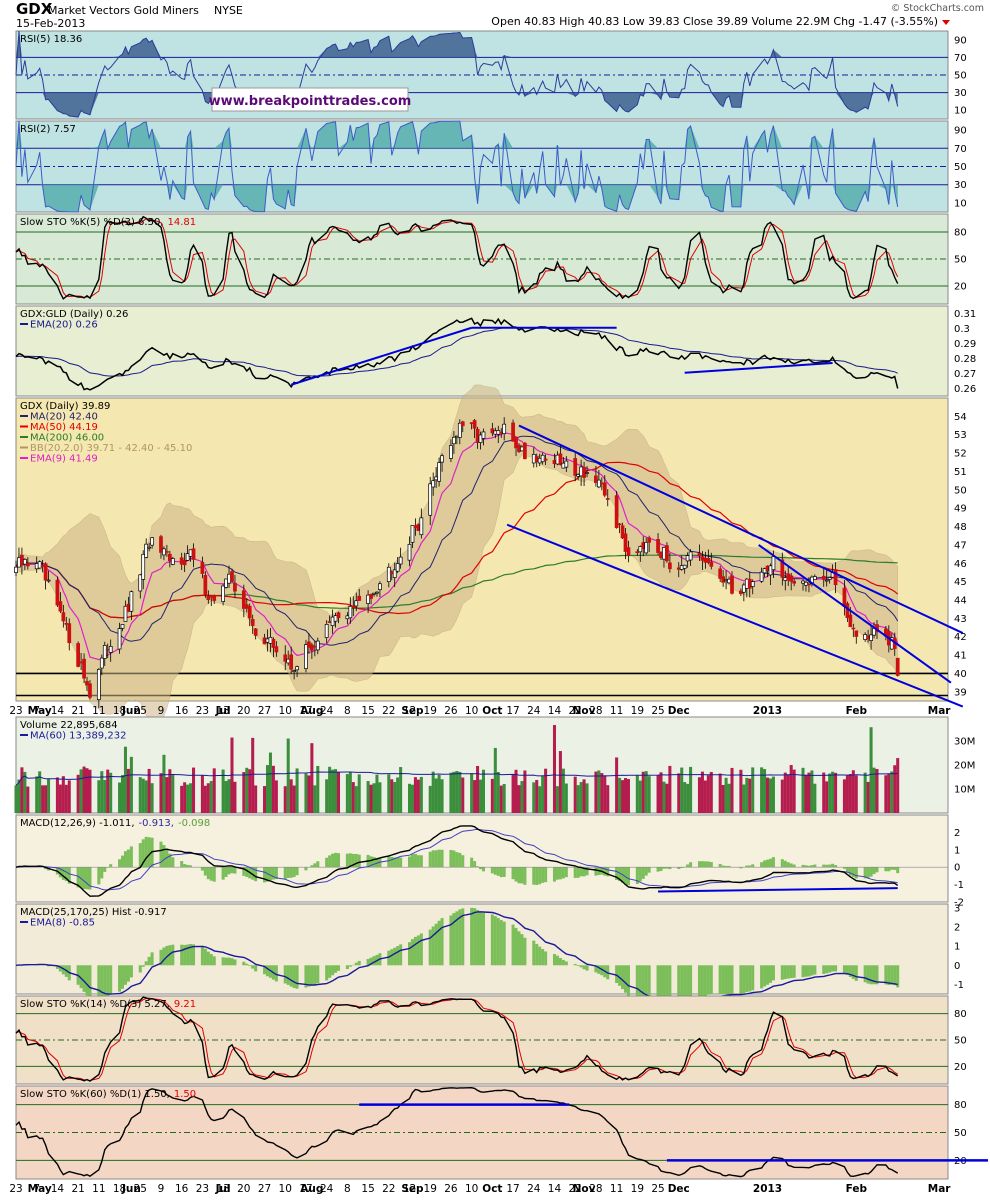 This screenshot has height=1200, width=990. I want to click on tick-label: -1, so click(959, 885).